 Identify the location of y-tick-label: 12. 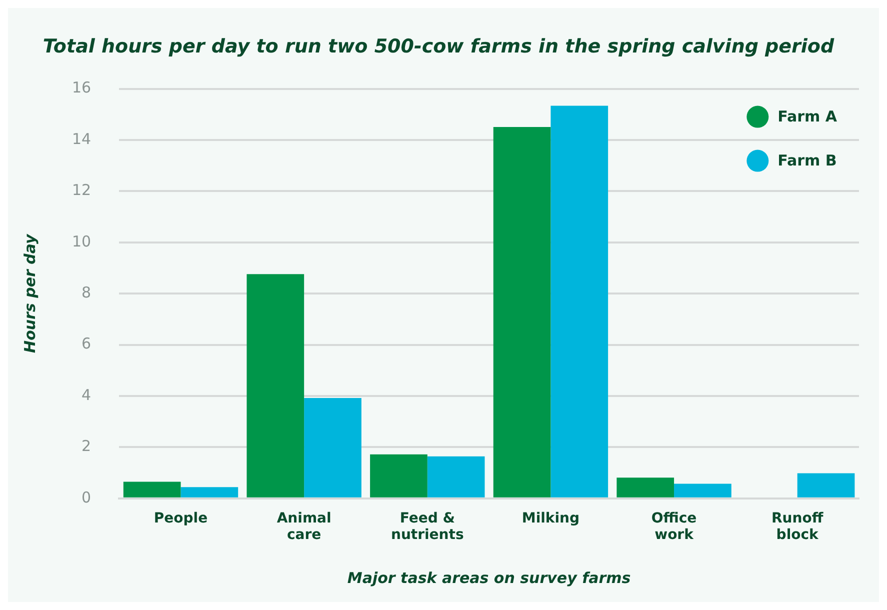
(82, 190).